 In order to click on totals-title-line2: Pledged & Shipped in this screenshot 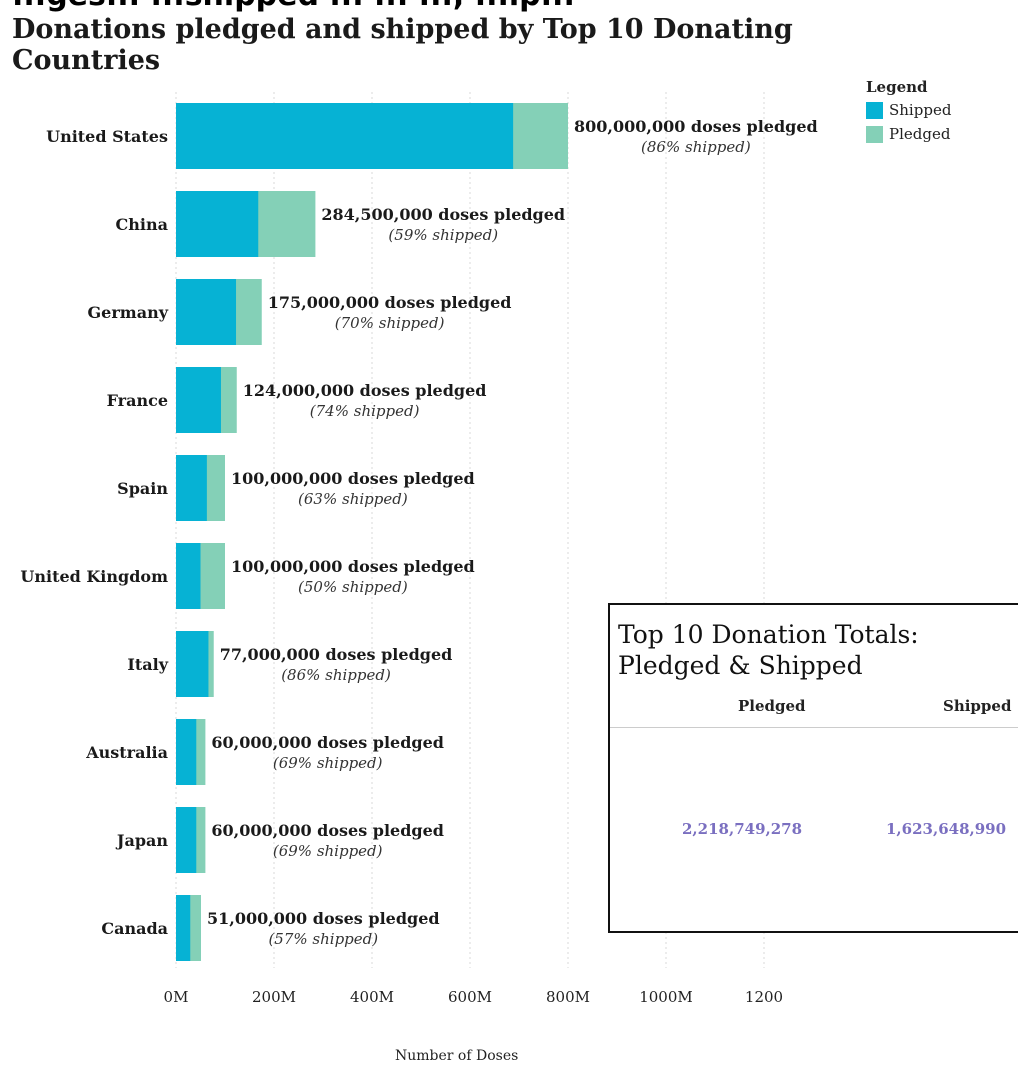, I will do `click(740, 665)`.